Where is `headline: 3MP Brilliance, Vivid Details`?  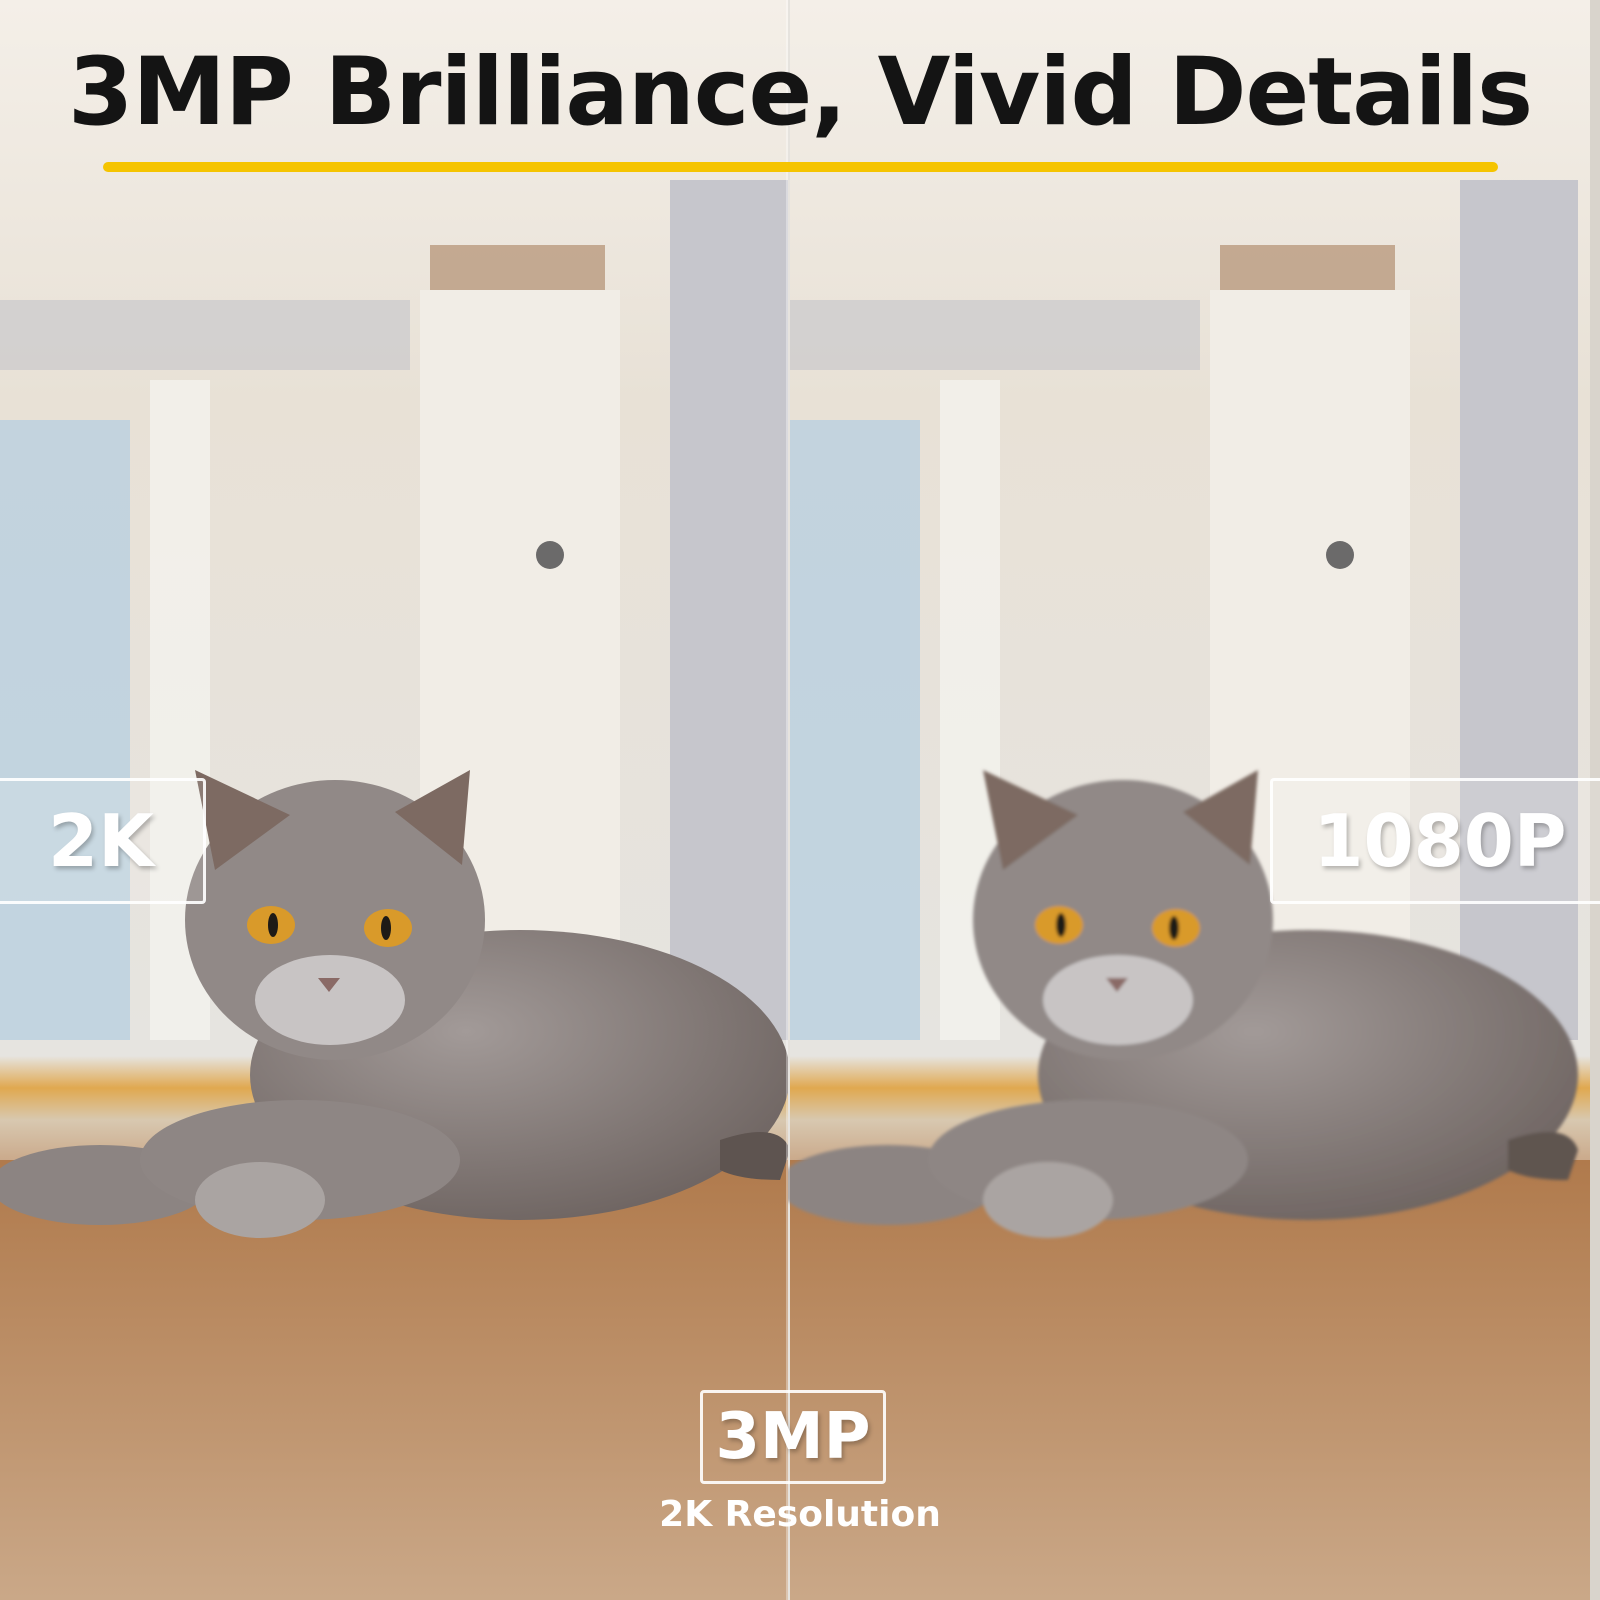 headline: 3MP Brilliance, Vivid Details is located at coordinates (800, 92).